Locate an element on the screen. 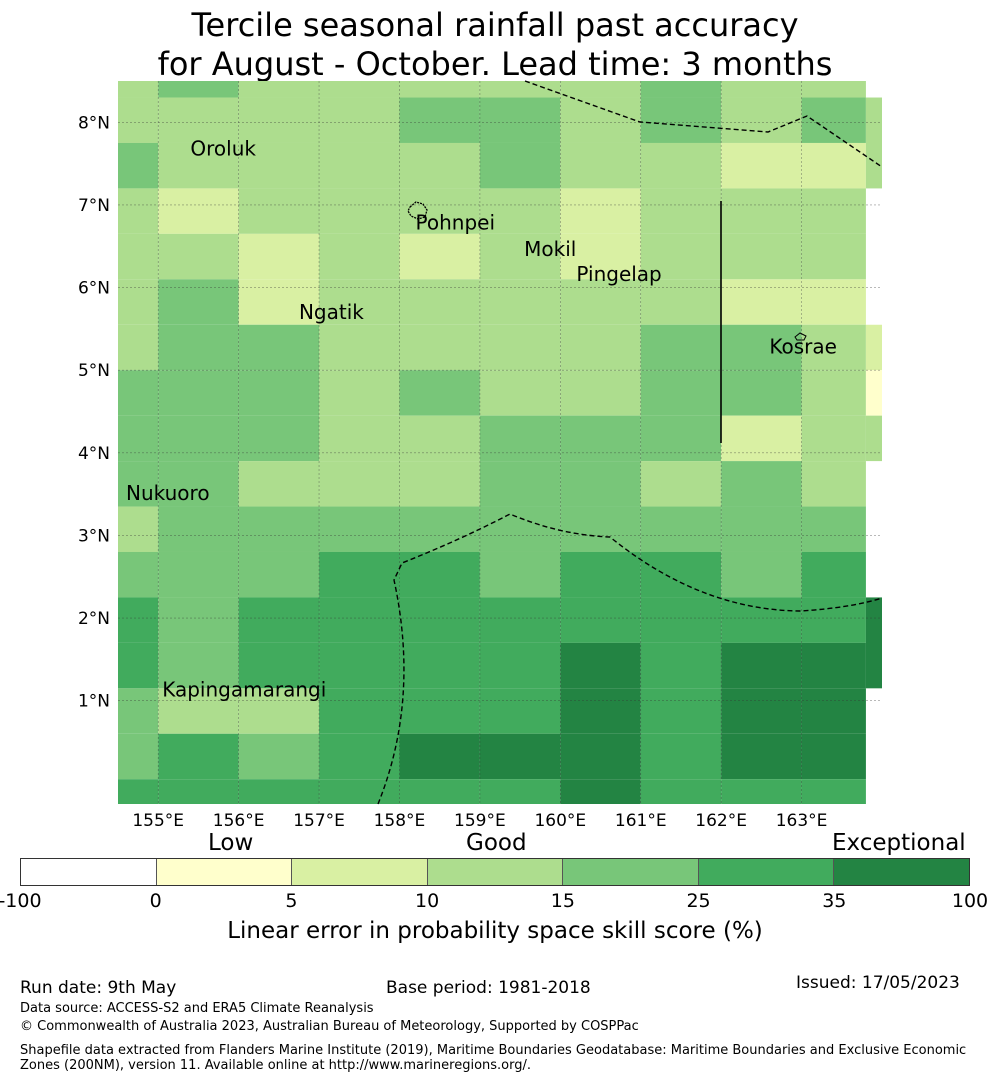 This screenshot has width=990, height=1080. eez-boundary-south is located at coordinates (630, 659).